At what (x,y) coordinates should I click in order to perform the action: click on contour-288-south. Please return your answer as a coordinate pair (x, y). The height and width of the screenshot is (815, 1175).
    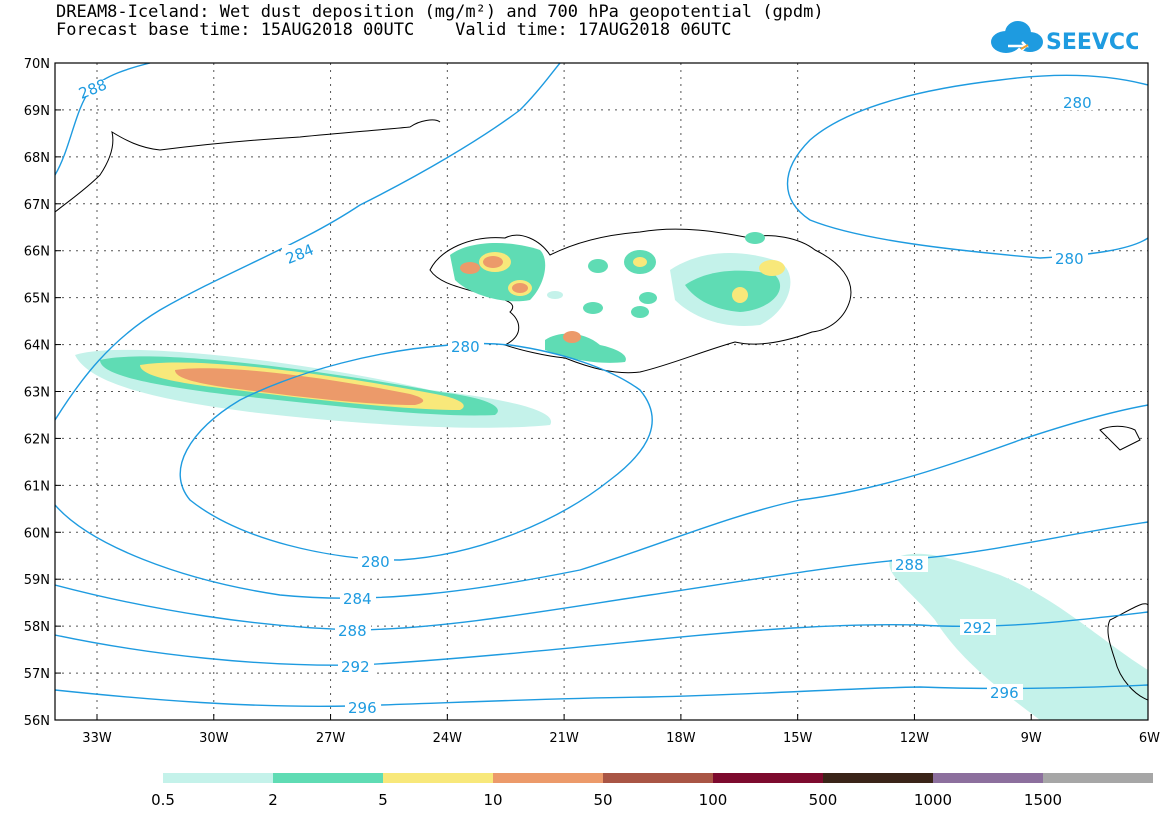
    Looking at the image, I should click on (601, 576).